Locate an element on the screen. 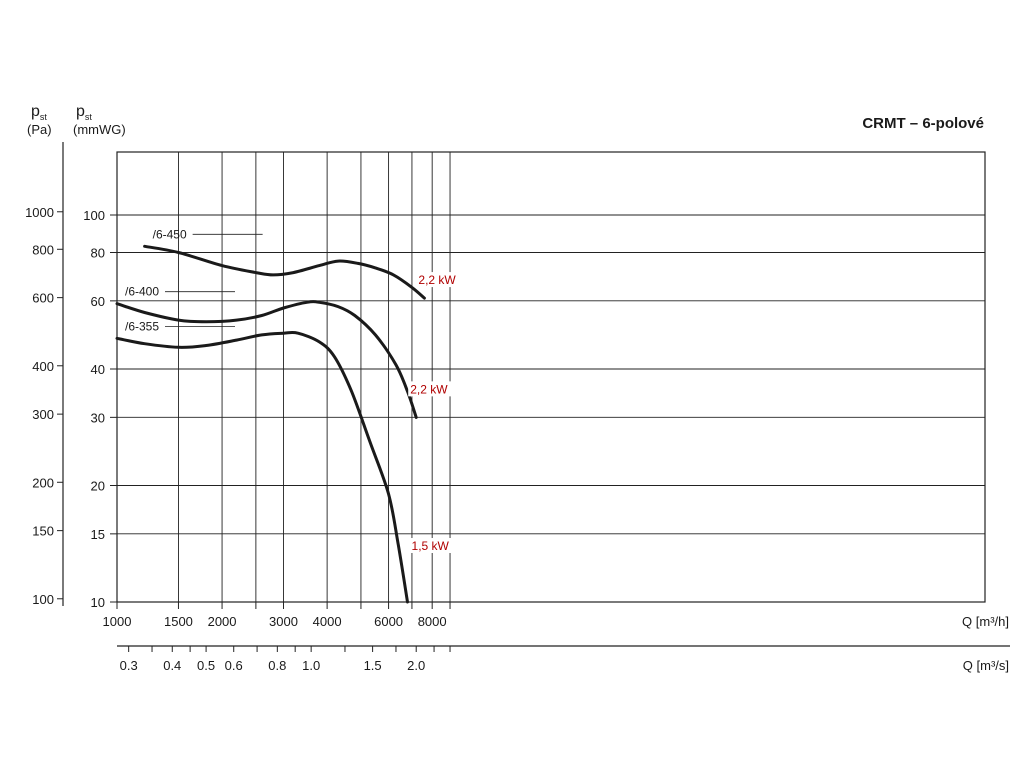 The width and height of the screenshot is (1024, 768). y-mmwg-tick-label: 10 is located at coordinates (98, 602).